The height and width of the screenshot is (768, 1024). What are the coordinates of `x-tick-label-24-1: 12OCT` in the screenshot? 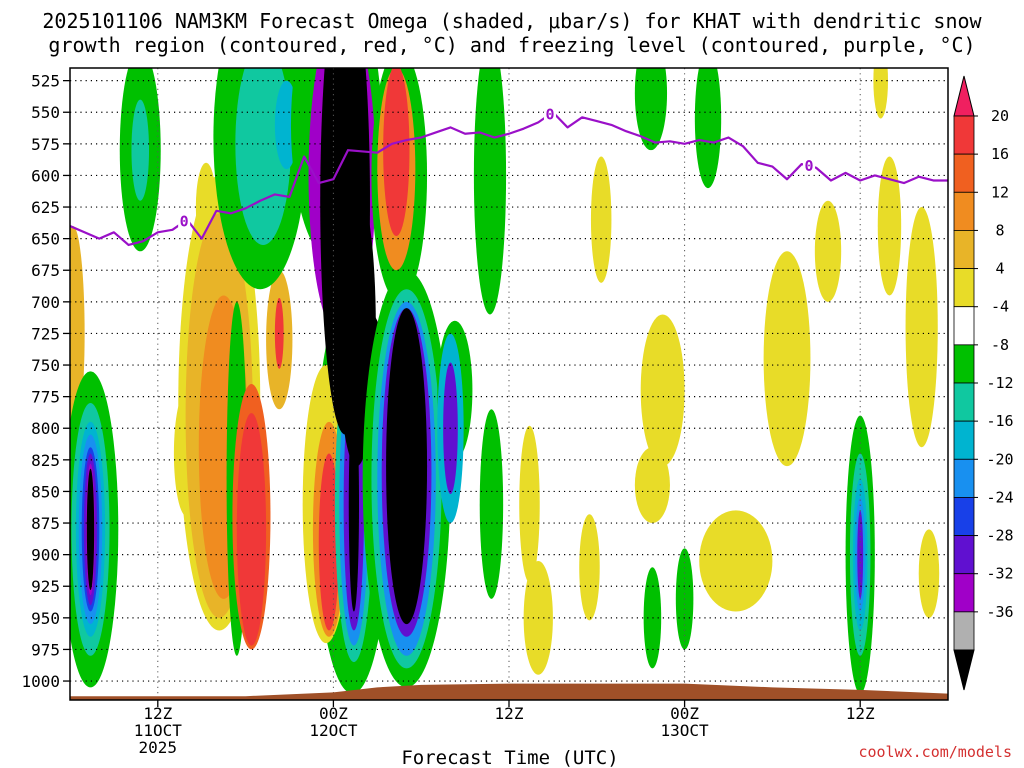 It's located at (333, 730).